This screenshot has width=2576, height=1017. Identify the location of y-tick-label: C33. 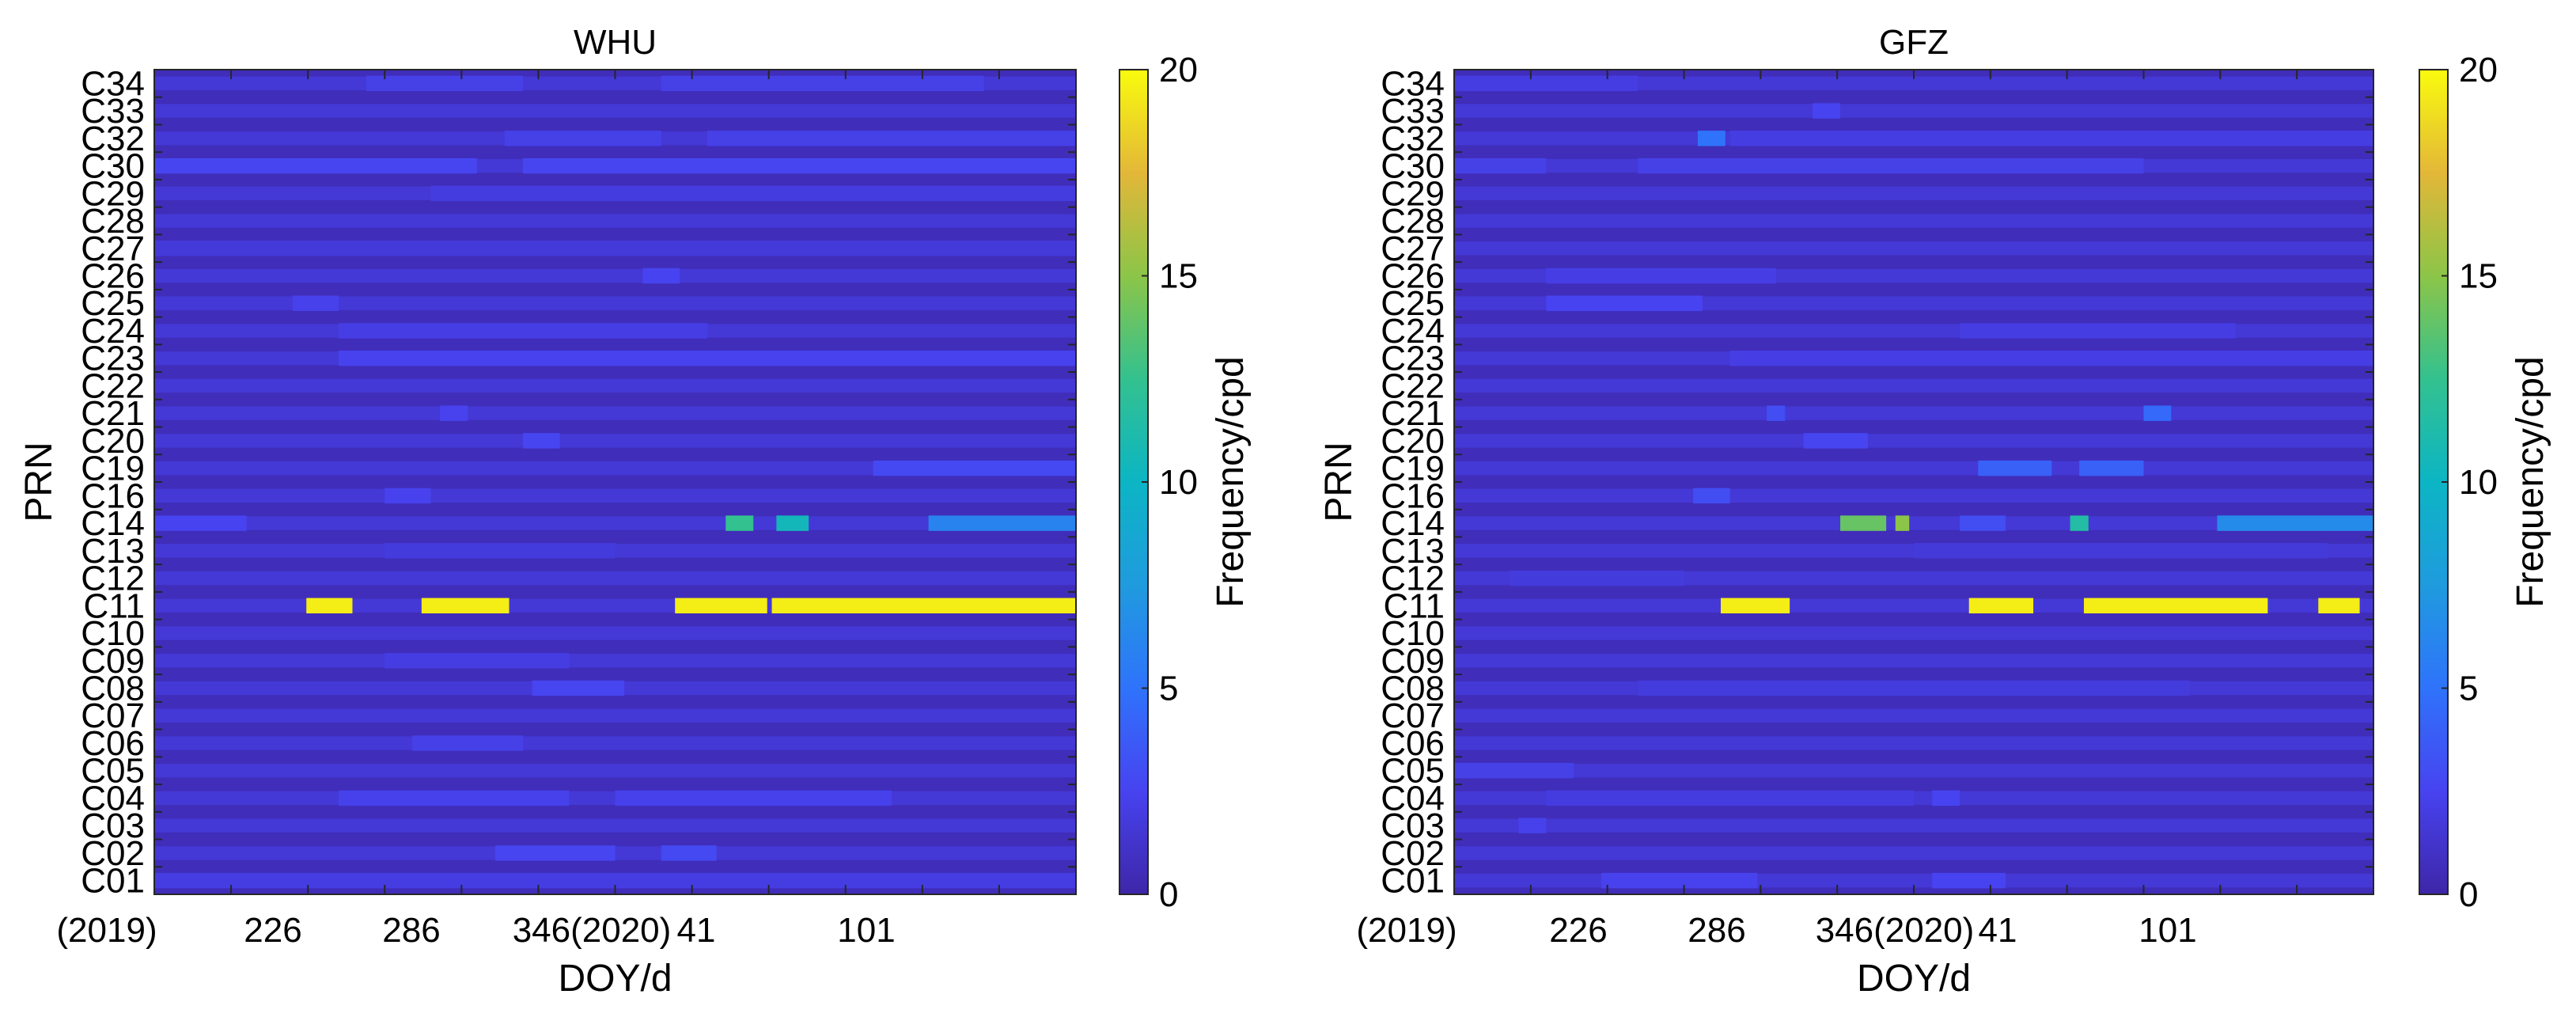
(113, 111).